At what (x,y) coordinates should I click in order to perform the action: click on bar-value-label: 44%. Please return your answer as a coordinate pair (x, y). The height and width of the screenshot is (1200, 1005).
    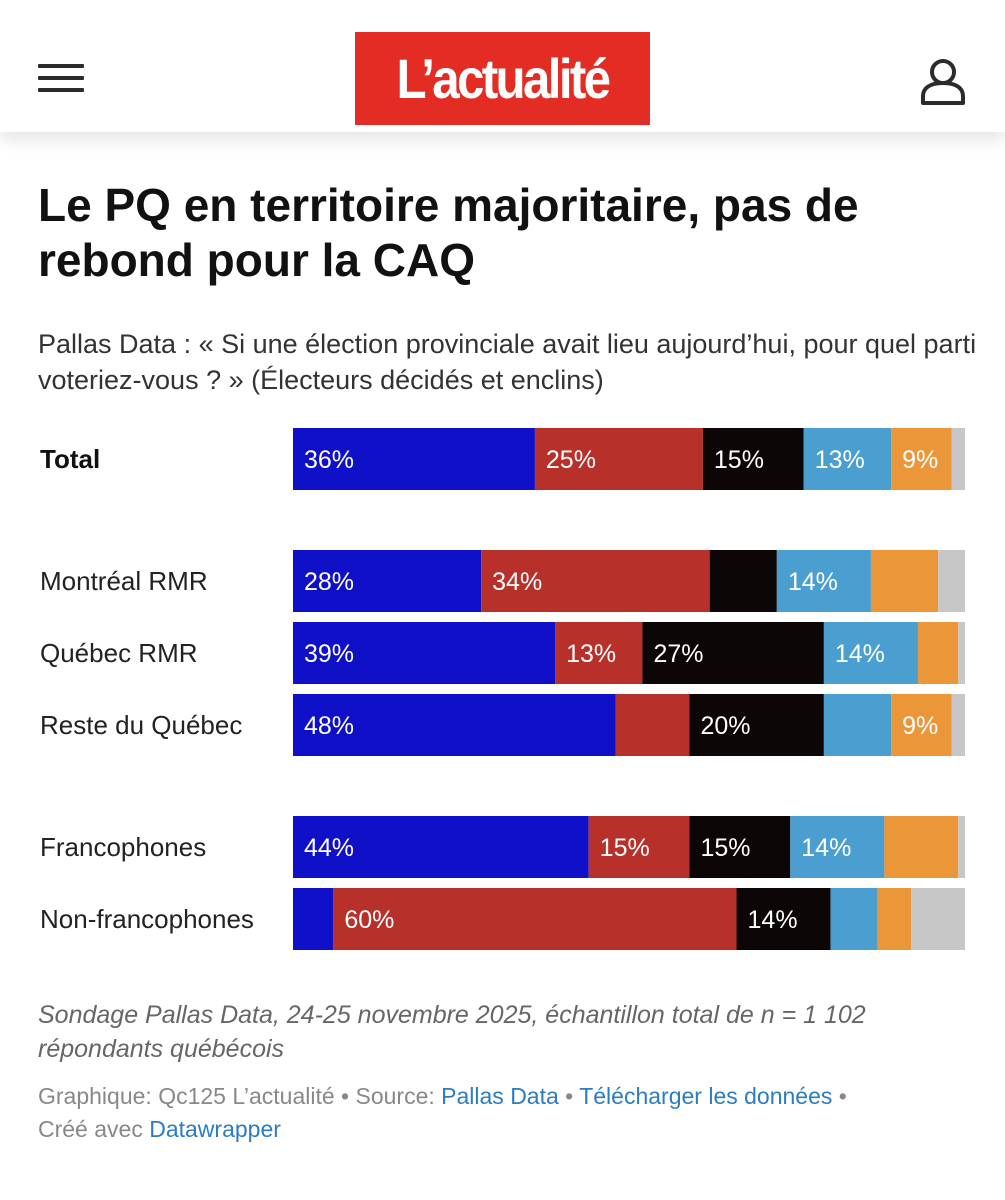
    Looking at the image, I should click on (329, 848).